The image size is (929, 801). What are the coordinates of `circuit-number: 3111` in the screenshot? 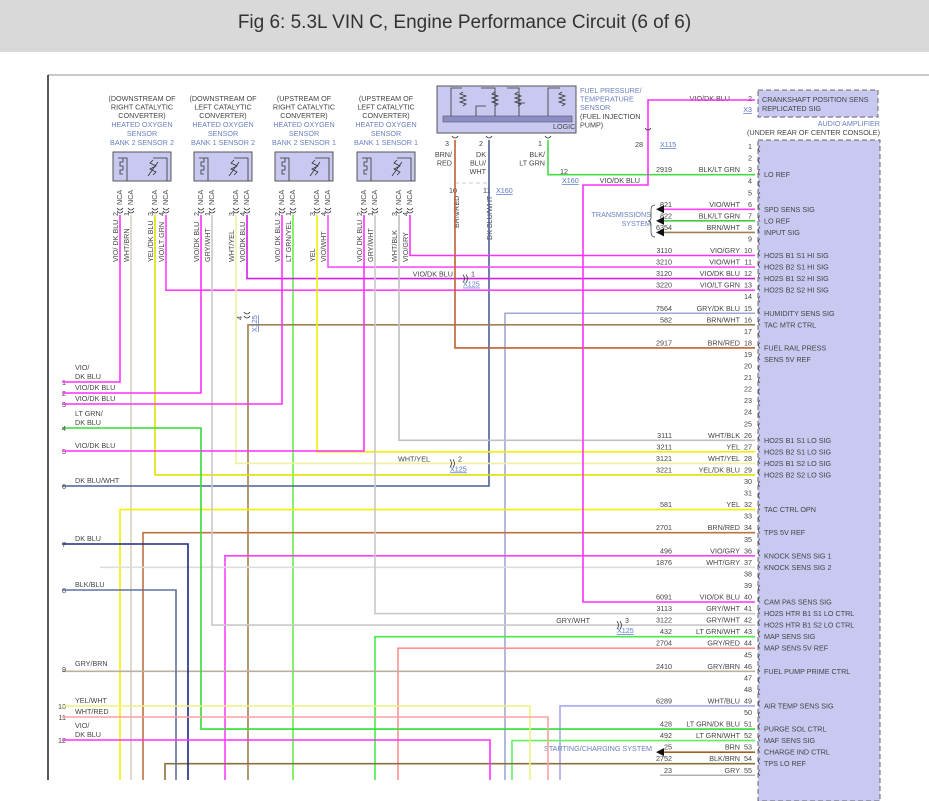 It's located at (664, 435).